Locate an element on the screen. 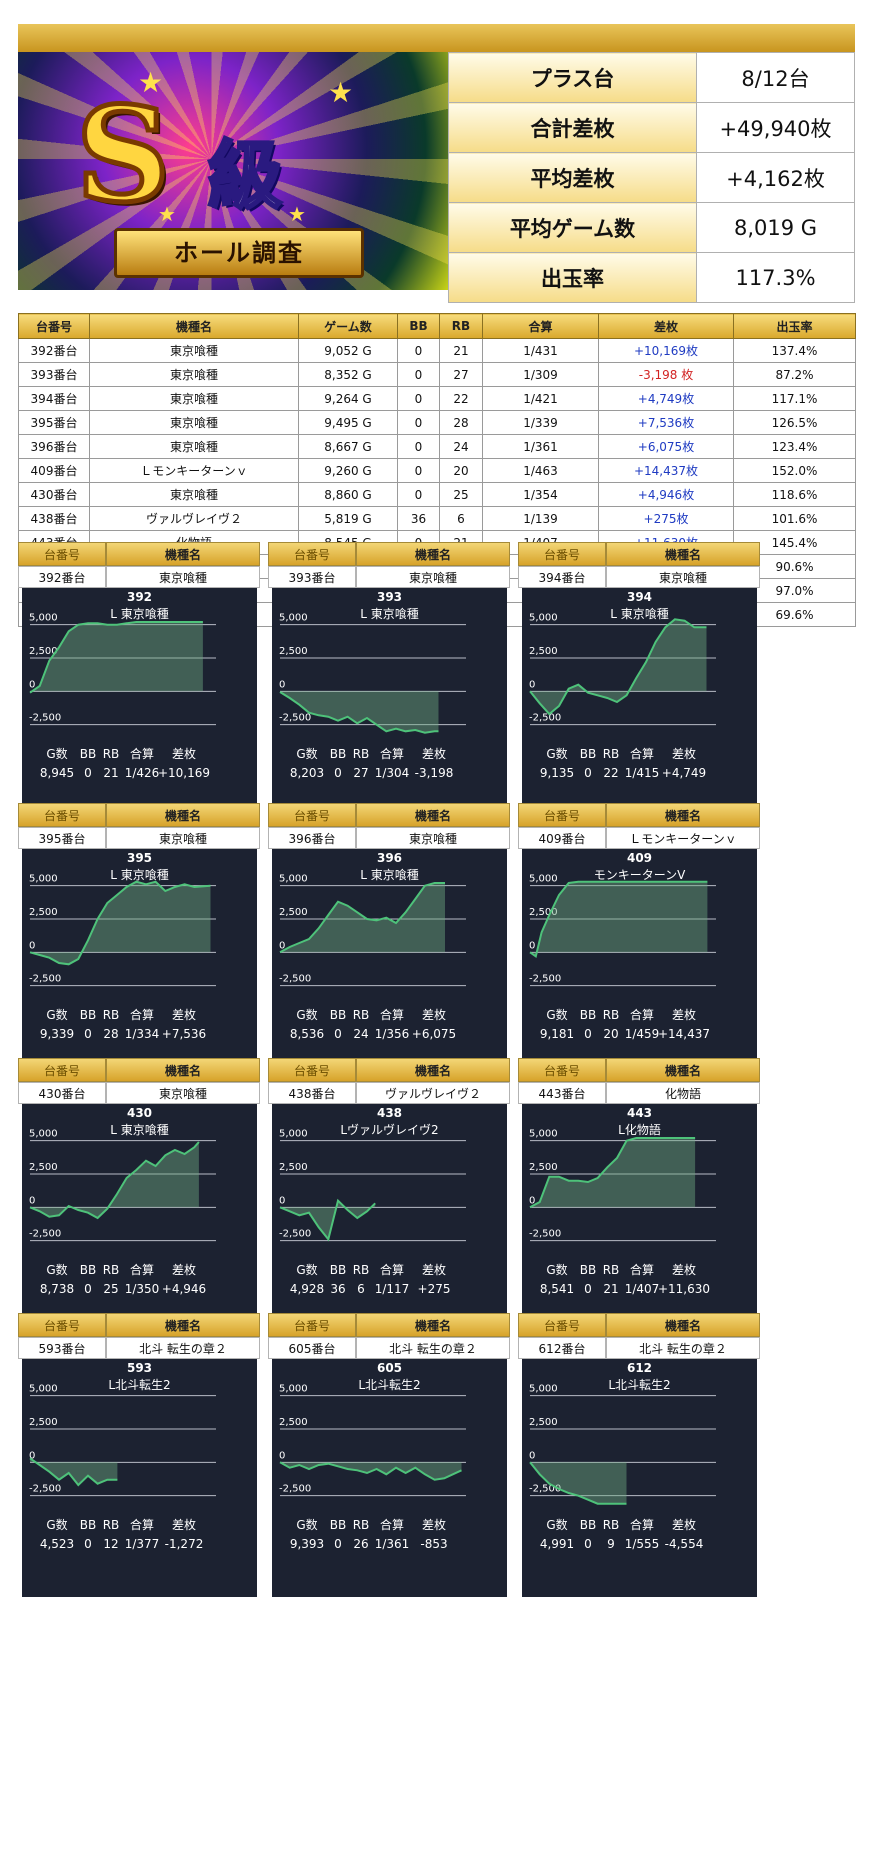 The image size is (878, 1864). stat-value: 28 is located at coordinates (110, 1034).